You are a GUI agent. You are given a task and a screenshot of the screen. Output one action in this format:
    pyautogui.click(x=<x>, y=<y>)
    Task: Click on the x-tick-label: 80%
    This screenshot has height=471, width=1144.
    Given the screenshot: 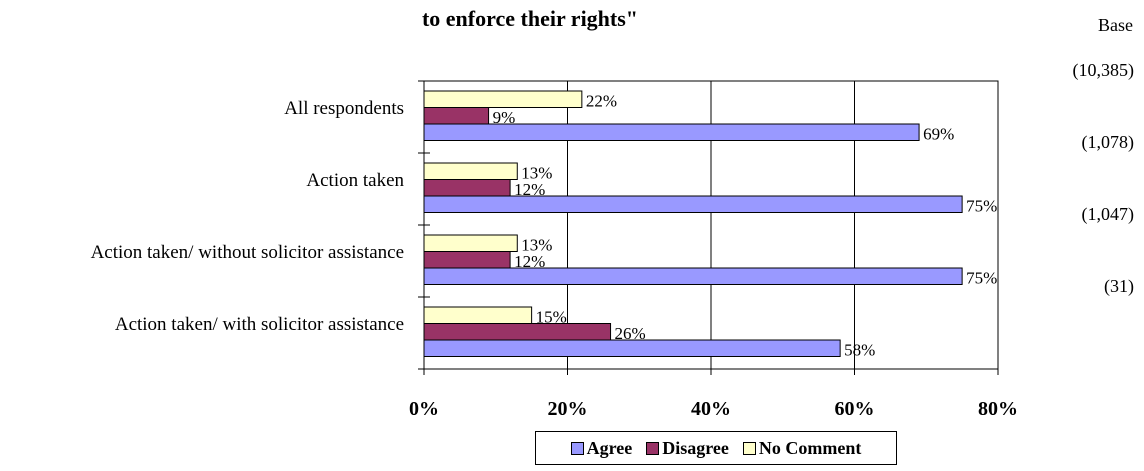 What is the action you would take?
    pyautogui.click(x=998, y=409)
    